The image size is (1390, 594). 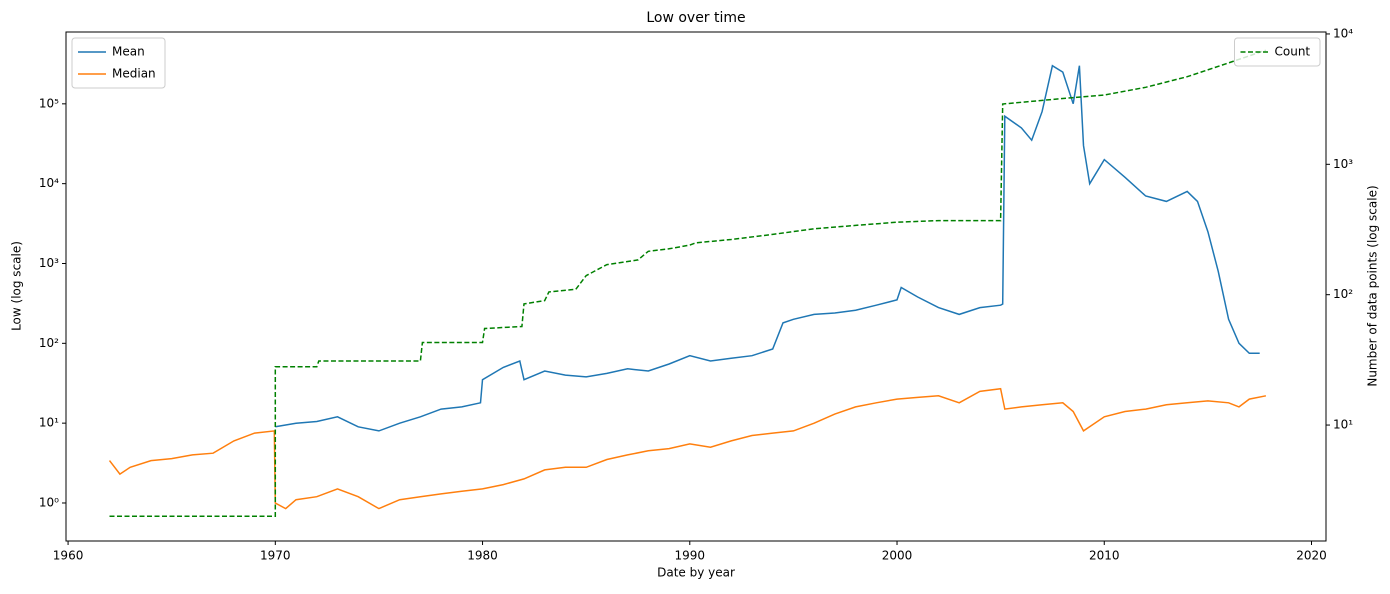 What do you see at coordinates (275, 556) in the screenshot?
I see `x-tick-label: 1970` at bounding box center [275, 556].